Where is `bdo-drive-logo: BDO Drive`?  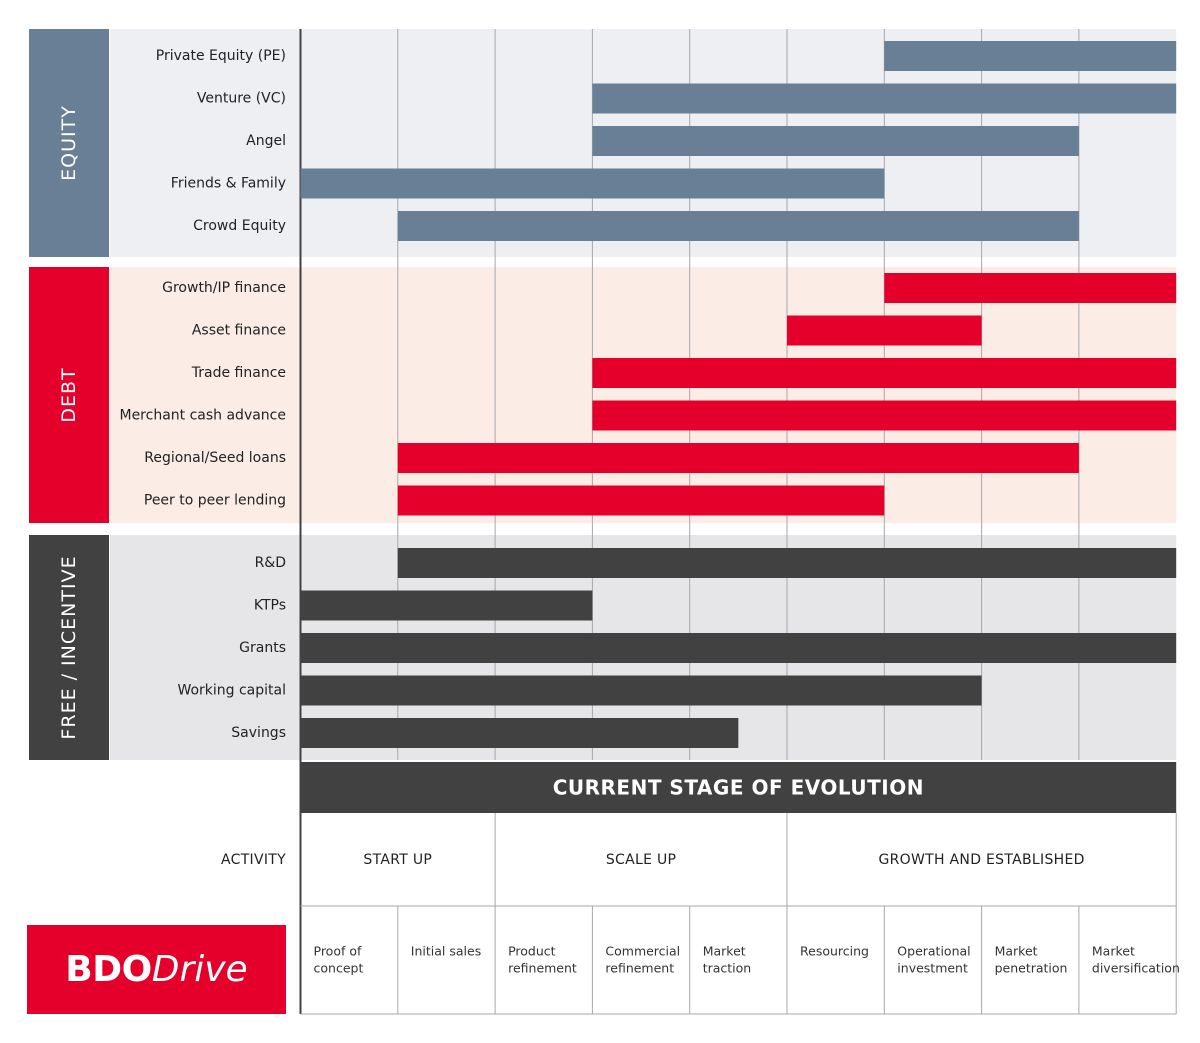
bdo-drive-logo: BDO Drive is located at coordinates (156, 969).